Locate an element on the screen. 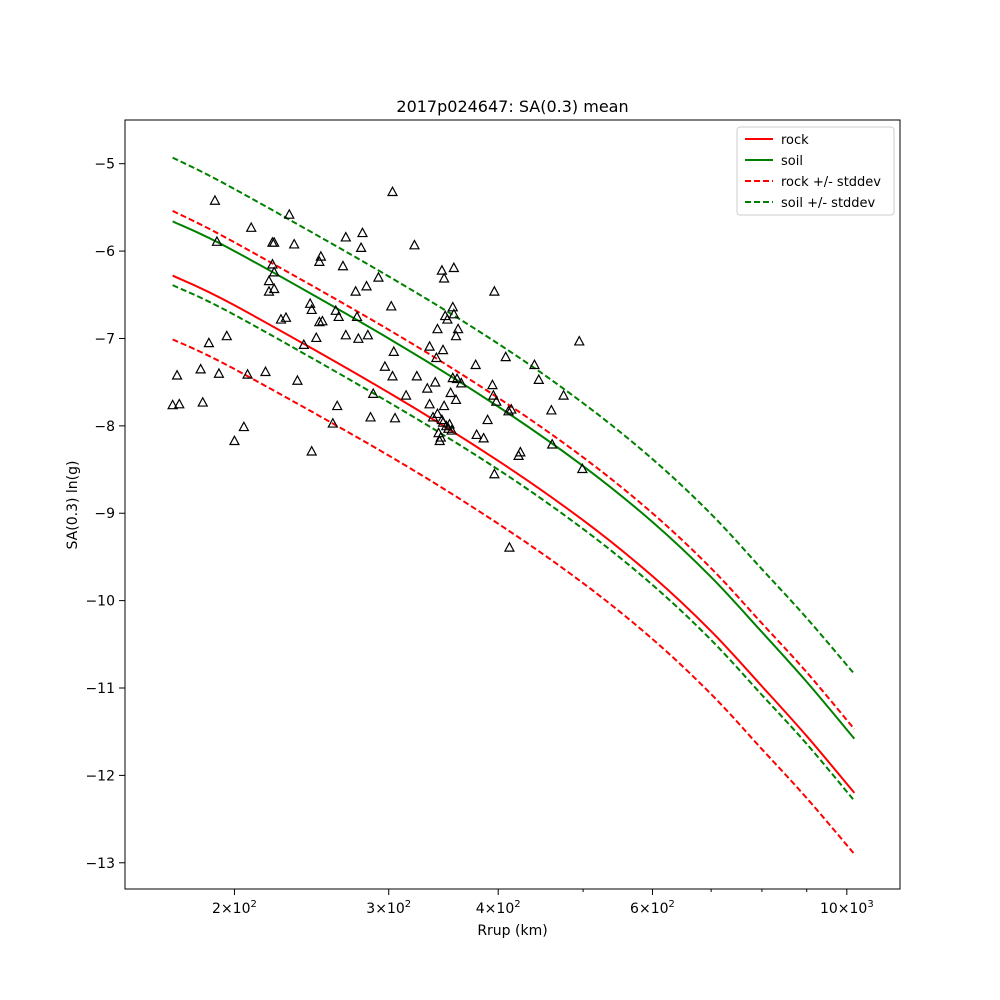  y-axis: −13 −12 −11 −10 −9 −8 −7 −6 −5 is located at coordinates (105, 514).